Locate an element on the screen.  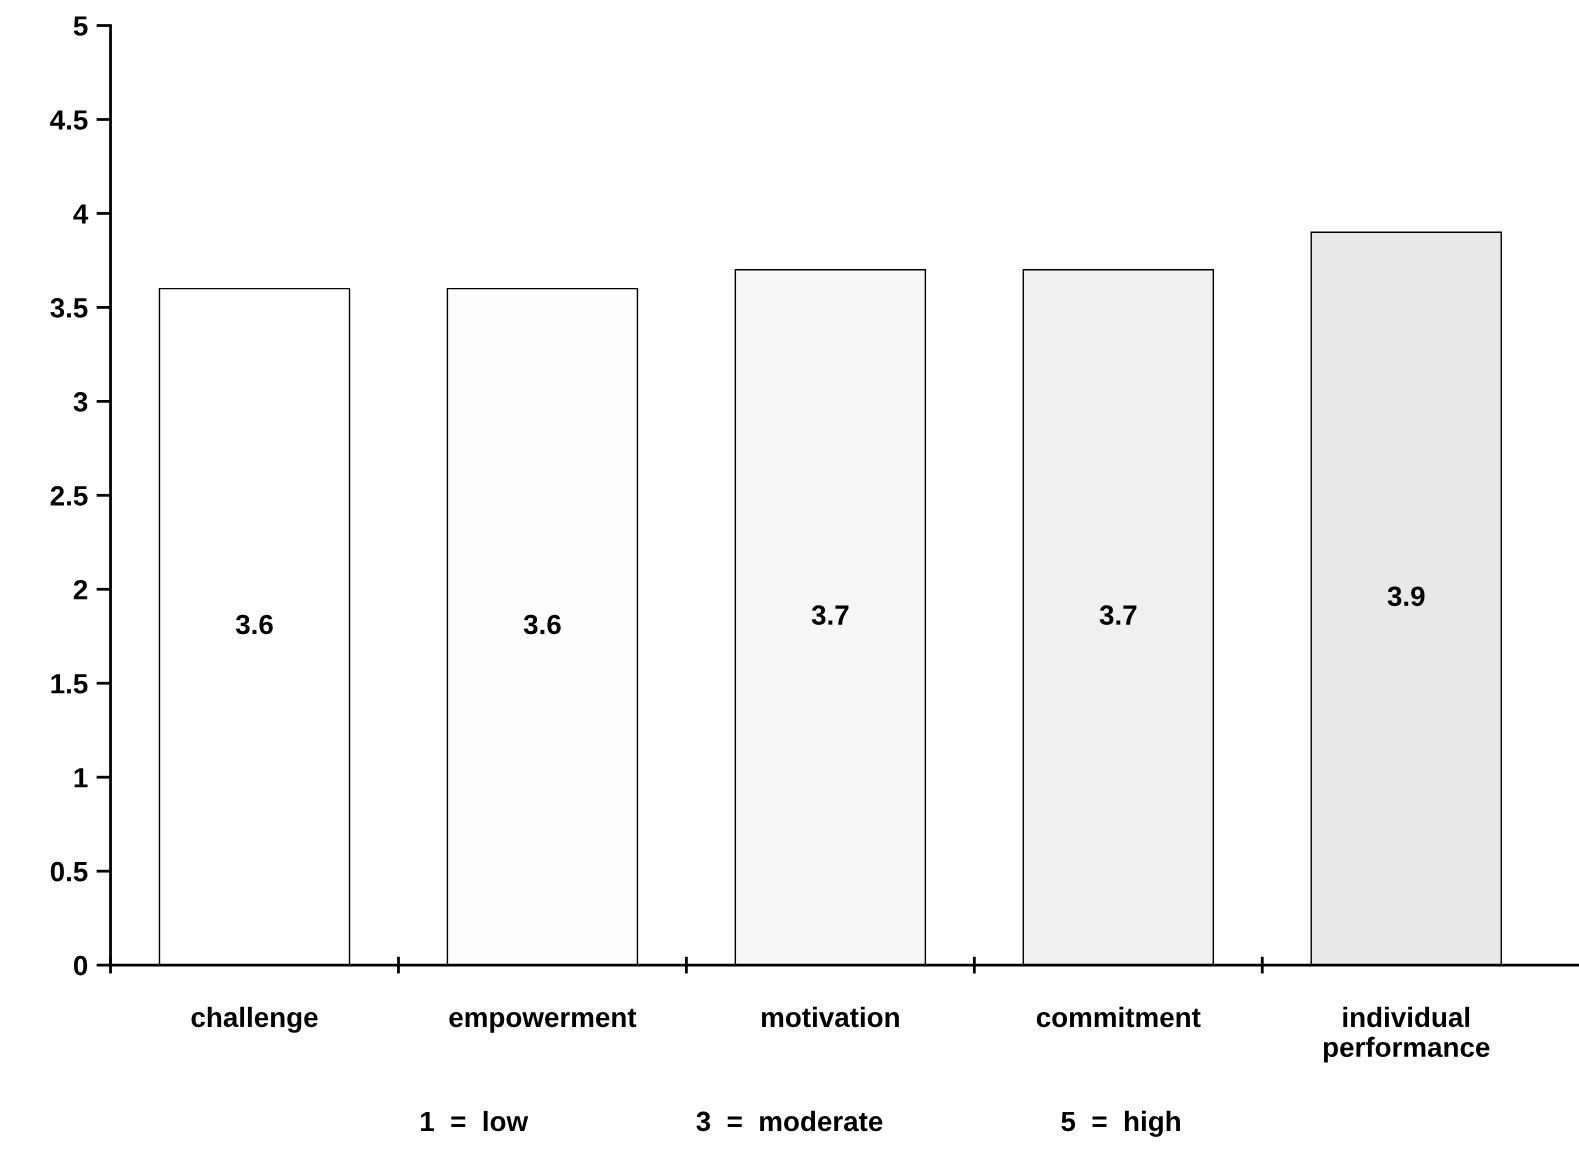
y-tick-label: 2.5 is located at coordinates (69, 495).